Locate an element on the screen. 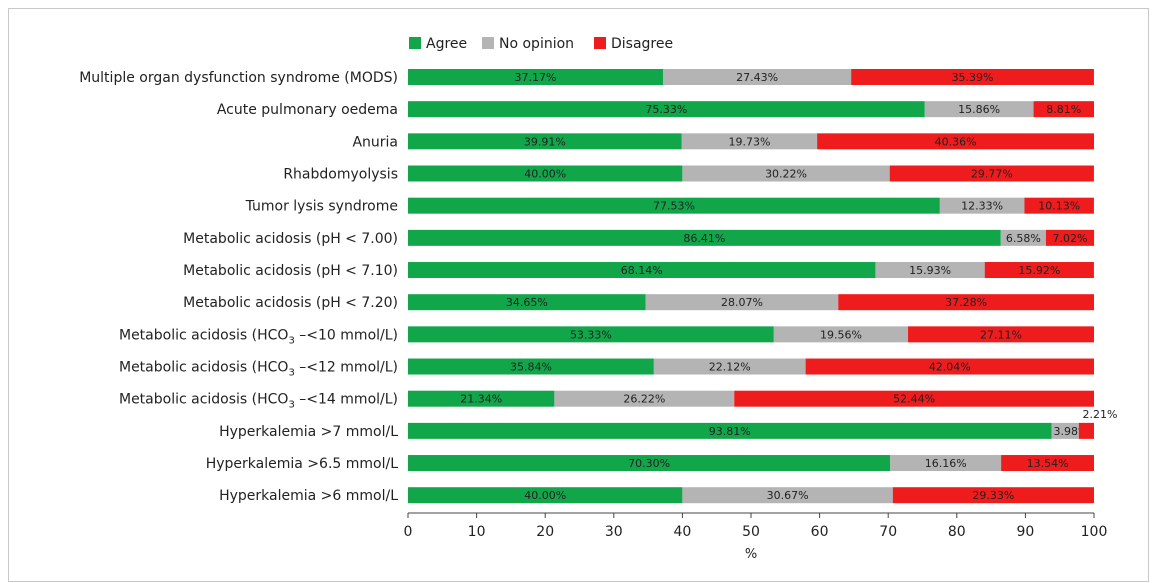 The height and width of the screenshot is (583, 1158). data-label: 15.86% is located at coordinates (979, 109).